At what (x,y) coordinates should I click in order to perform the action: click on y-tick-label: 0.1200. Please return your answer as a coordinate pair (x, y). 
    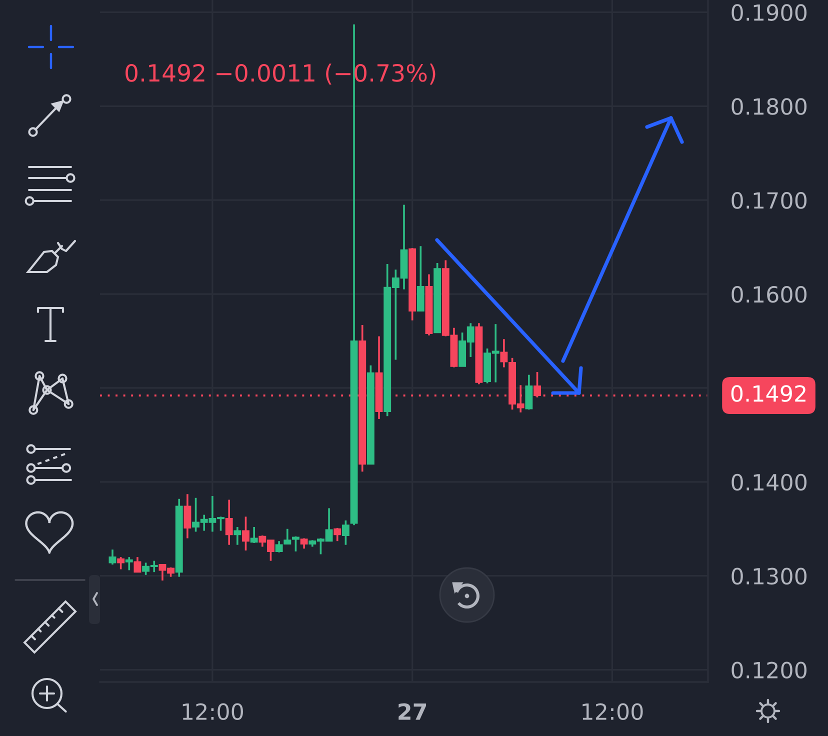
    Looking at the image, I should click on (769, 670).